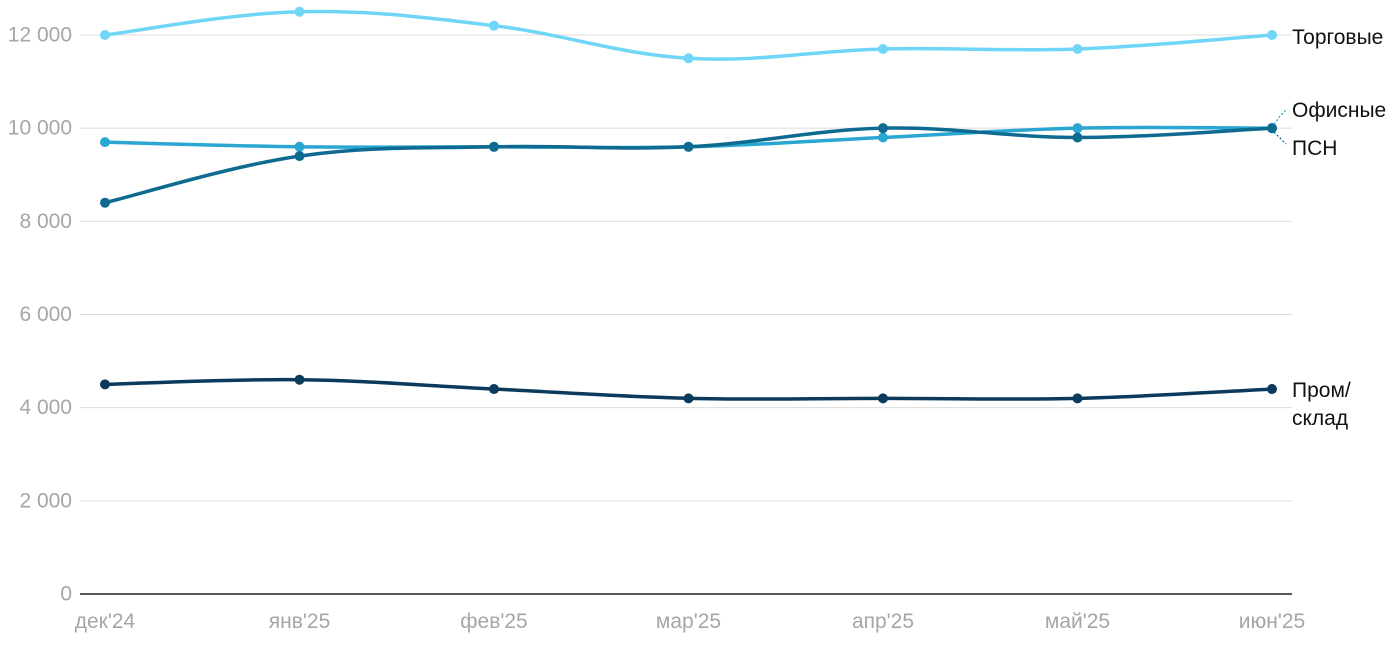 Image resolution: width=1400 pixels, height=650 pixels. I want to click on x-tick-label: май'25, so click(1077, 621).